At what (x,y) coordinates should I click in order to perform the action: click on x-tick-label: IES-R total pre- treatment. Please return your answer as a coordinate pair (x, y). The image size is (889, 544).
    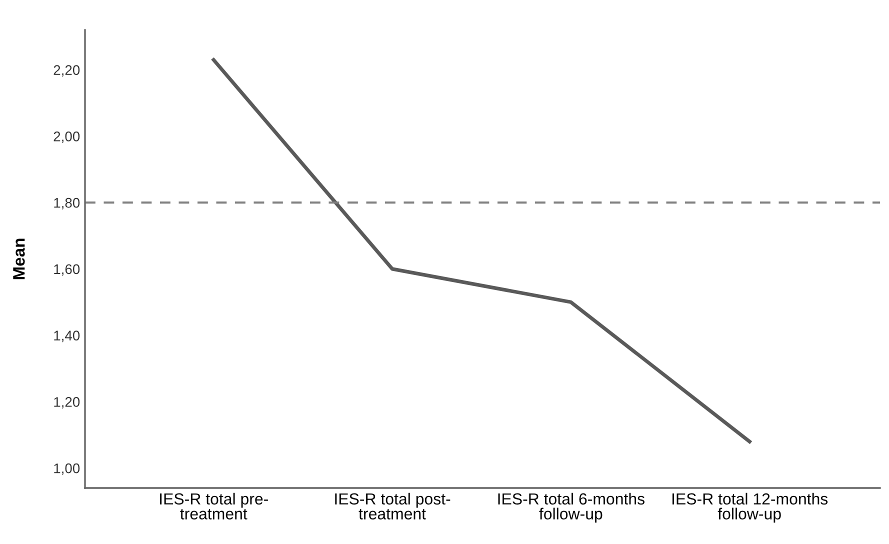
    Looking at the image, I should click on (214, 506).